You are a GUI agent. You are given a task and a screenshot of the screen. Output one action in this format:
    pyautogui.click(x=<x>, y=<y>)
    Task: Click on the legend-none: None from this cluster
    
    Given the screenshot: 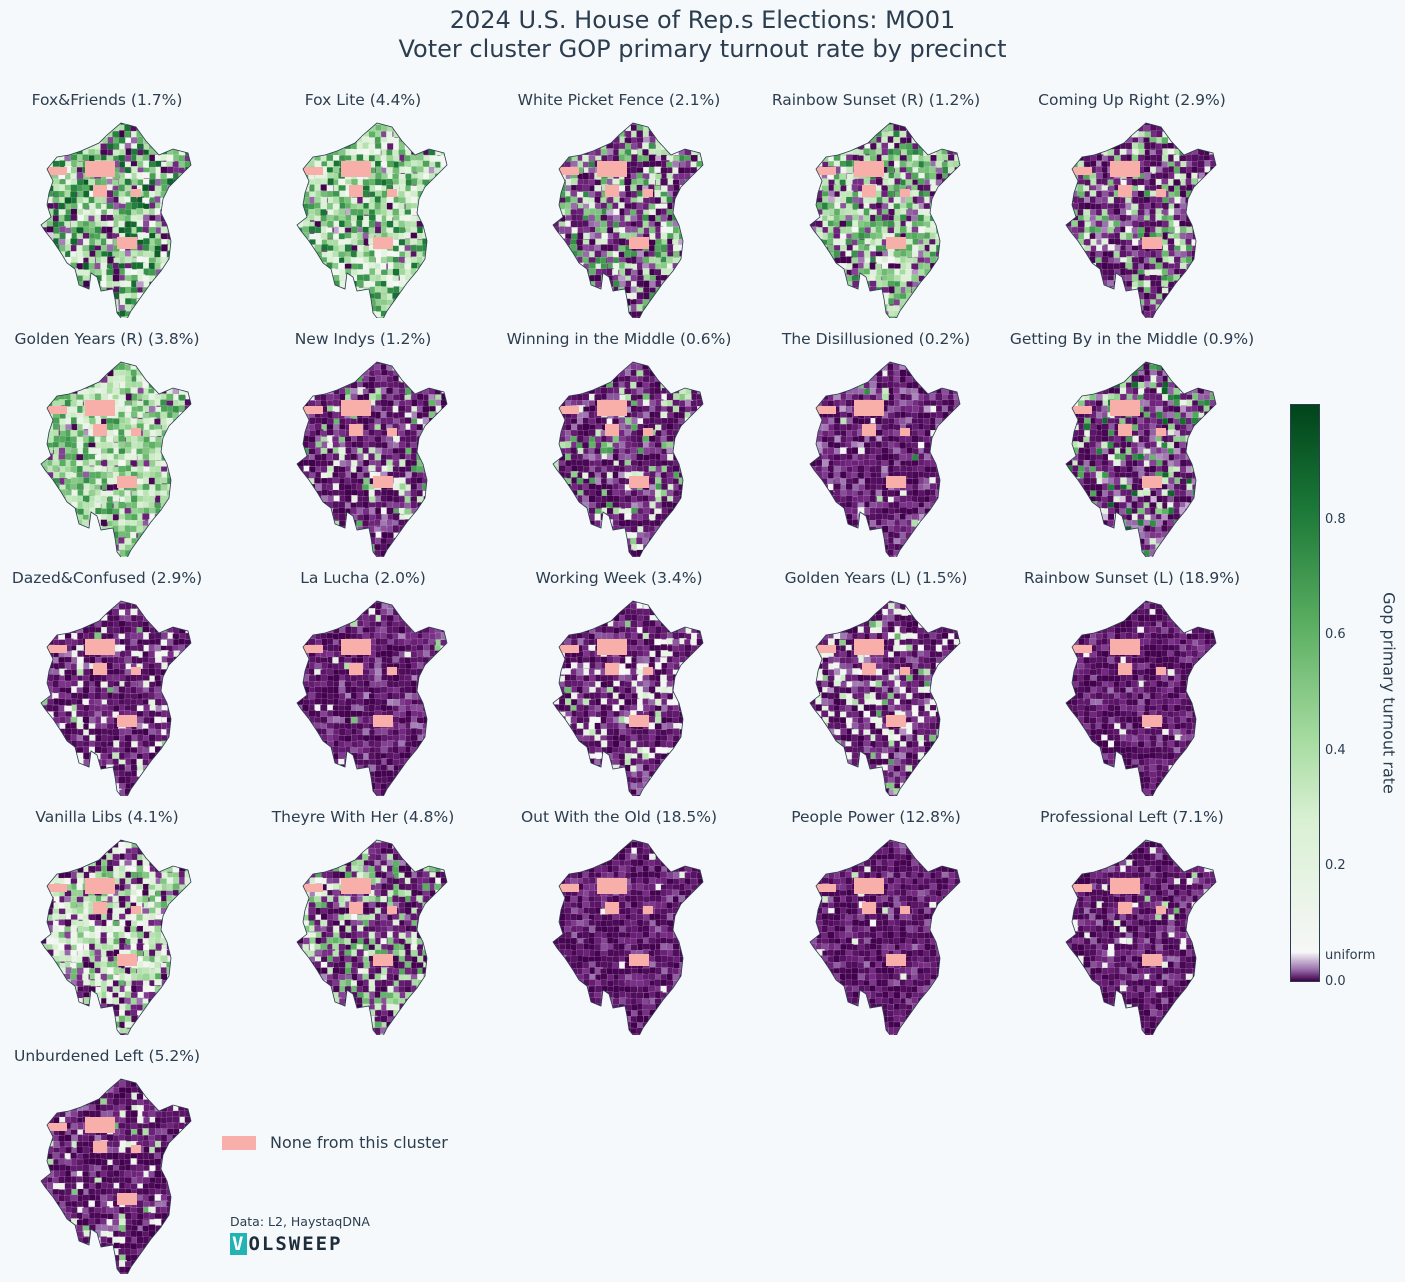 What is the action you would take?
    pyautogui.click(x=335, y=1142)
    